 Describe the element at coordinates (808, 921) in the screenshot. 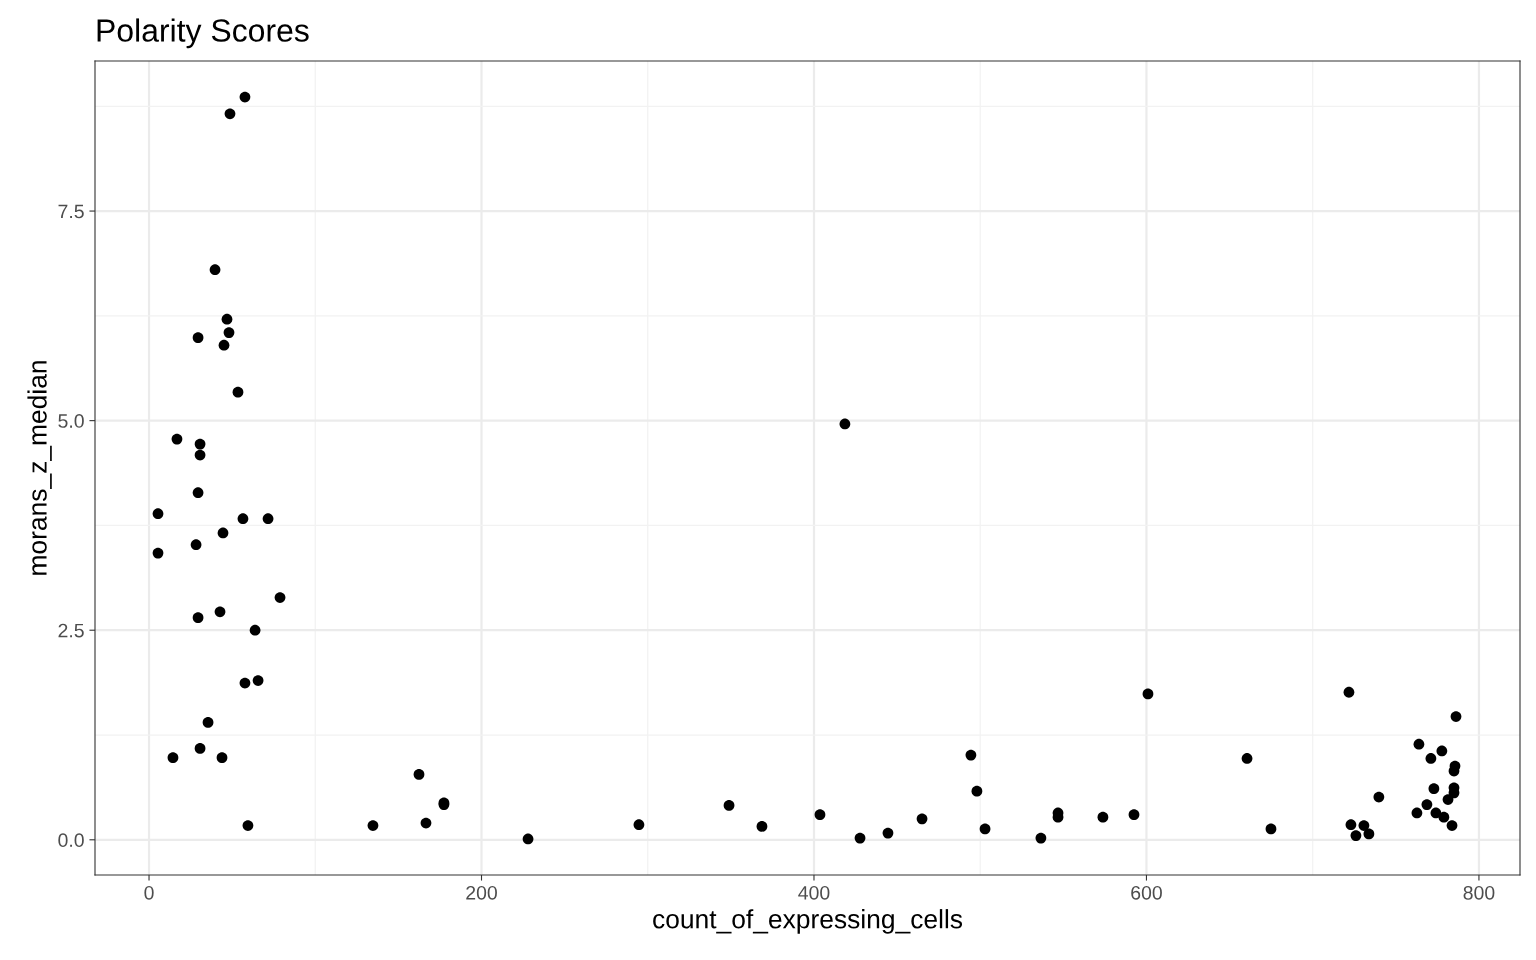

I see `x-axis-title: count_of_expressing_cells` at that location.